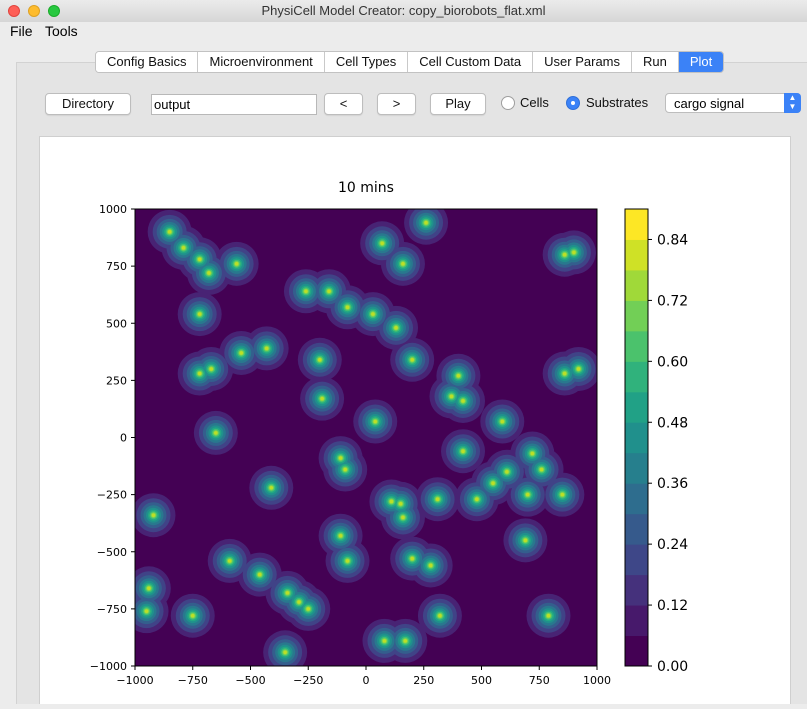 The width and height of the screenshot is (807, 709). Describe the element at coordinates (147, 62) in the screenshot. I see `tab-config-basics: Config Basics` at that location.